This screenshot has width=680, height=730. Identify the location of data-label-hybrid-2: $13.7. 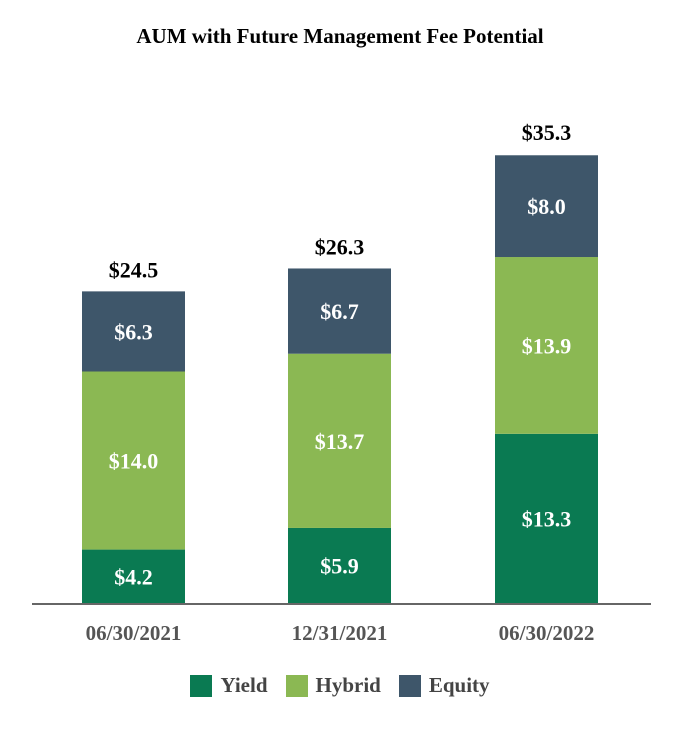
(340, 441).